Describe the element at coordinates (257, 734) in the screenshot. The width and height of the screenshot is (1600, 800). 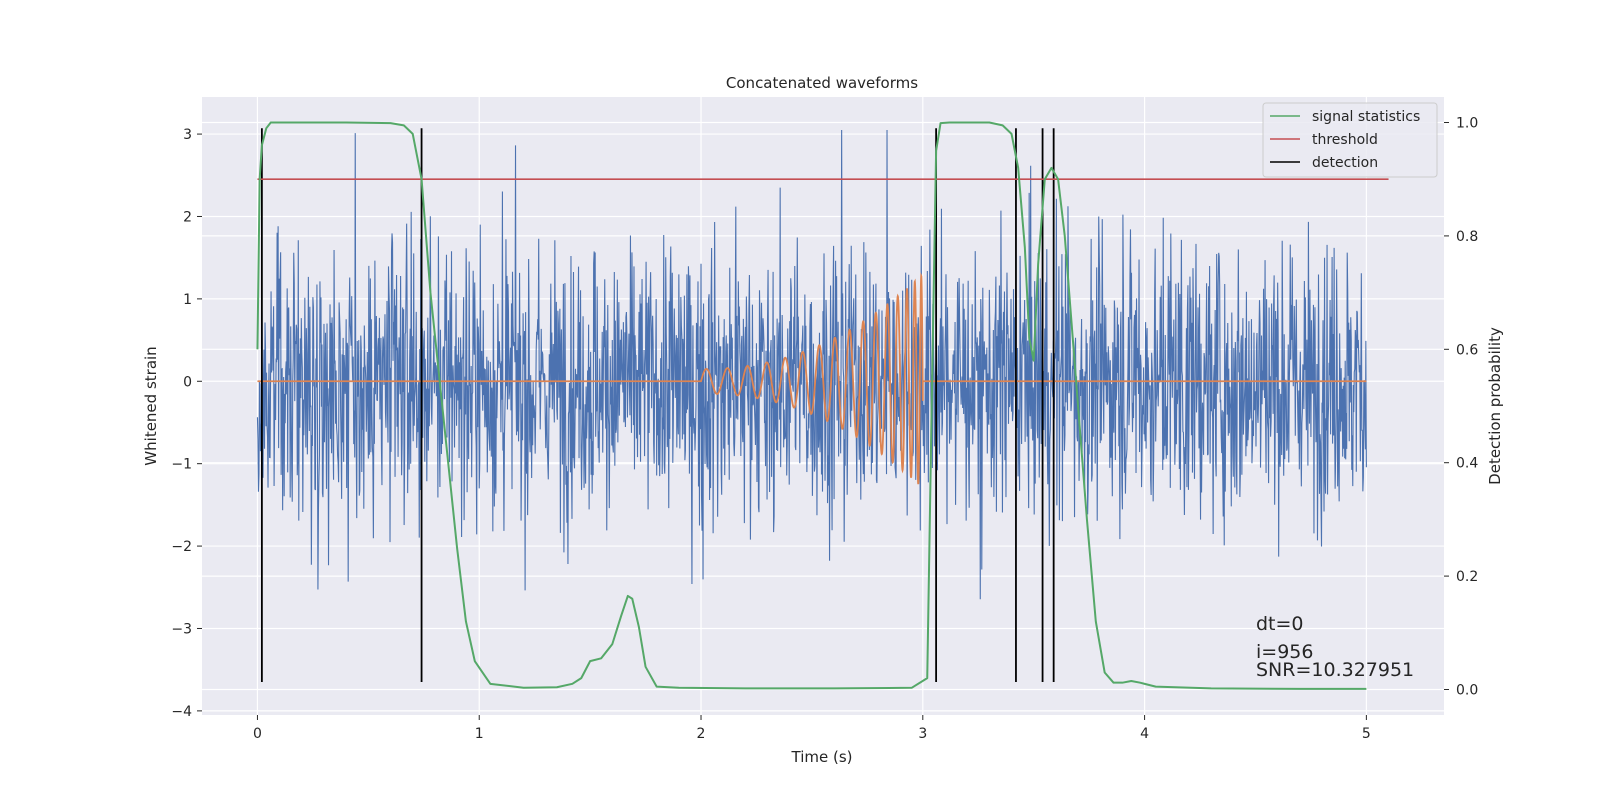
I see `x-tick-label: 0` at that location.